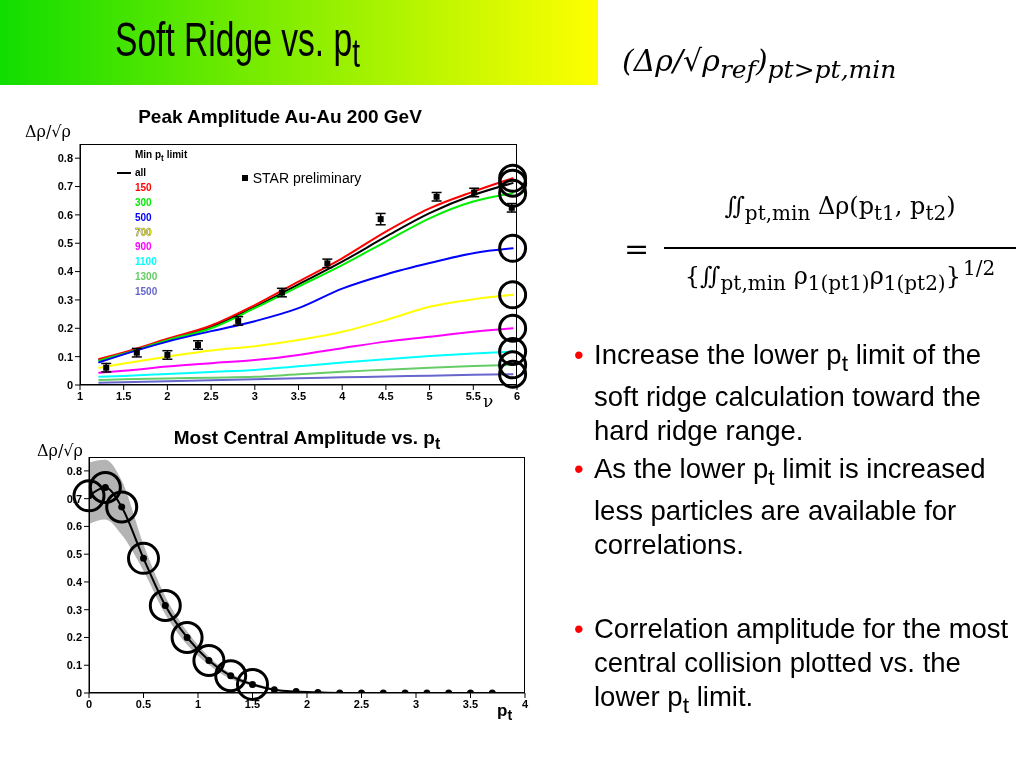  I want to click on legend-label: all, so click(141, 172).